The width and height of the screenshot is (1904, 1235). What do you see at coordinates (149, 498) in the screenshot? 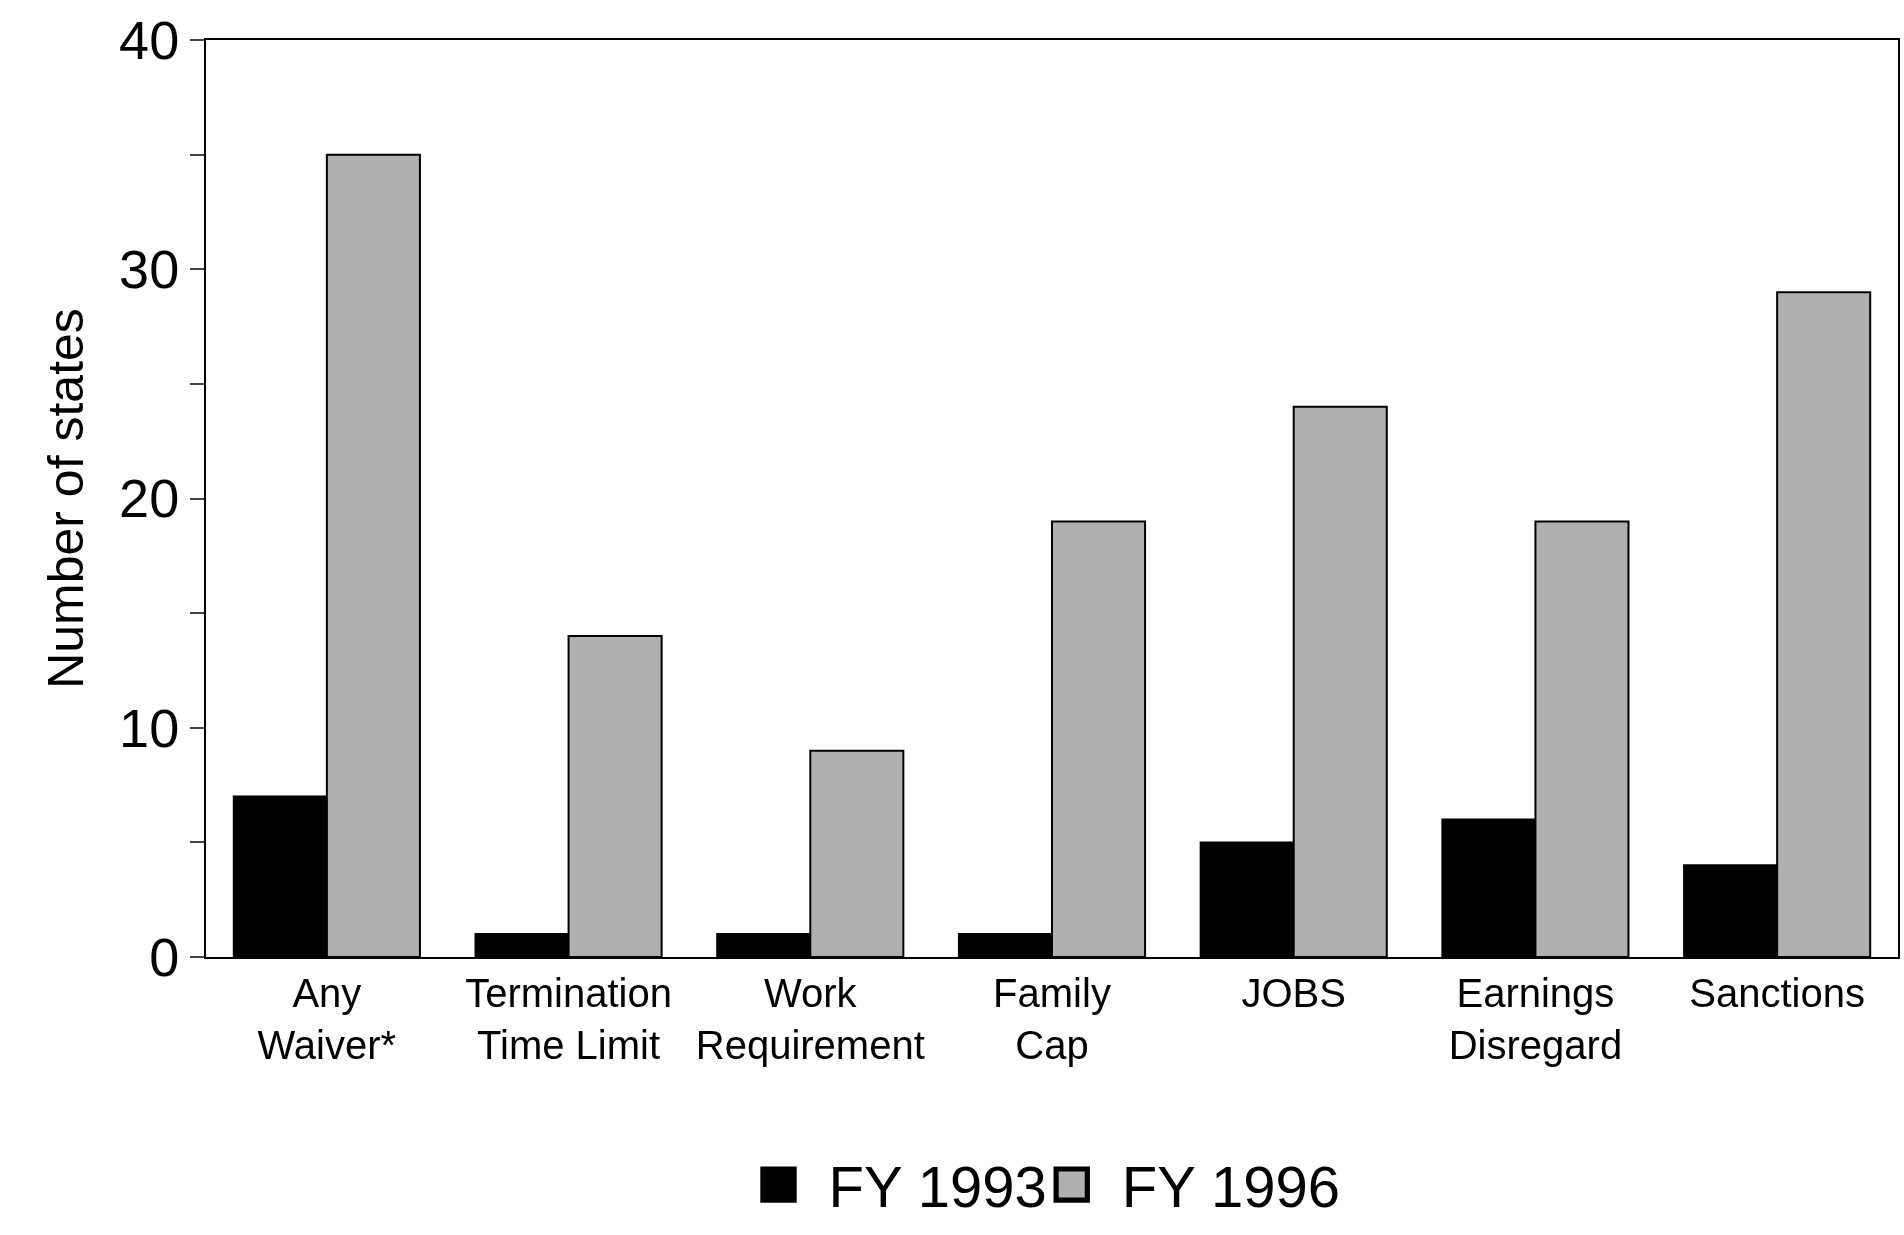
I see `y-tick-label: 20` at bounding box center [149, 498].